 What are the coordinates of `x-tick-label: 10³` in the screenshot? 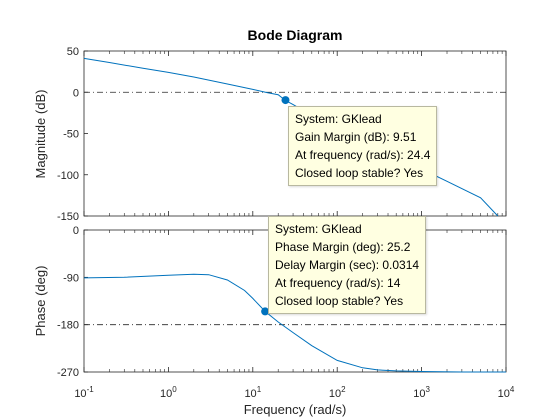 It's located at (421, 392).